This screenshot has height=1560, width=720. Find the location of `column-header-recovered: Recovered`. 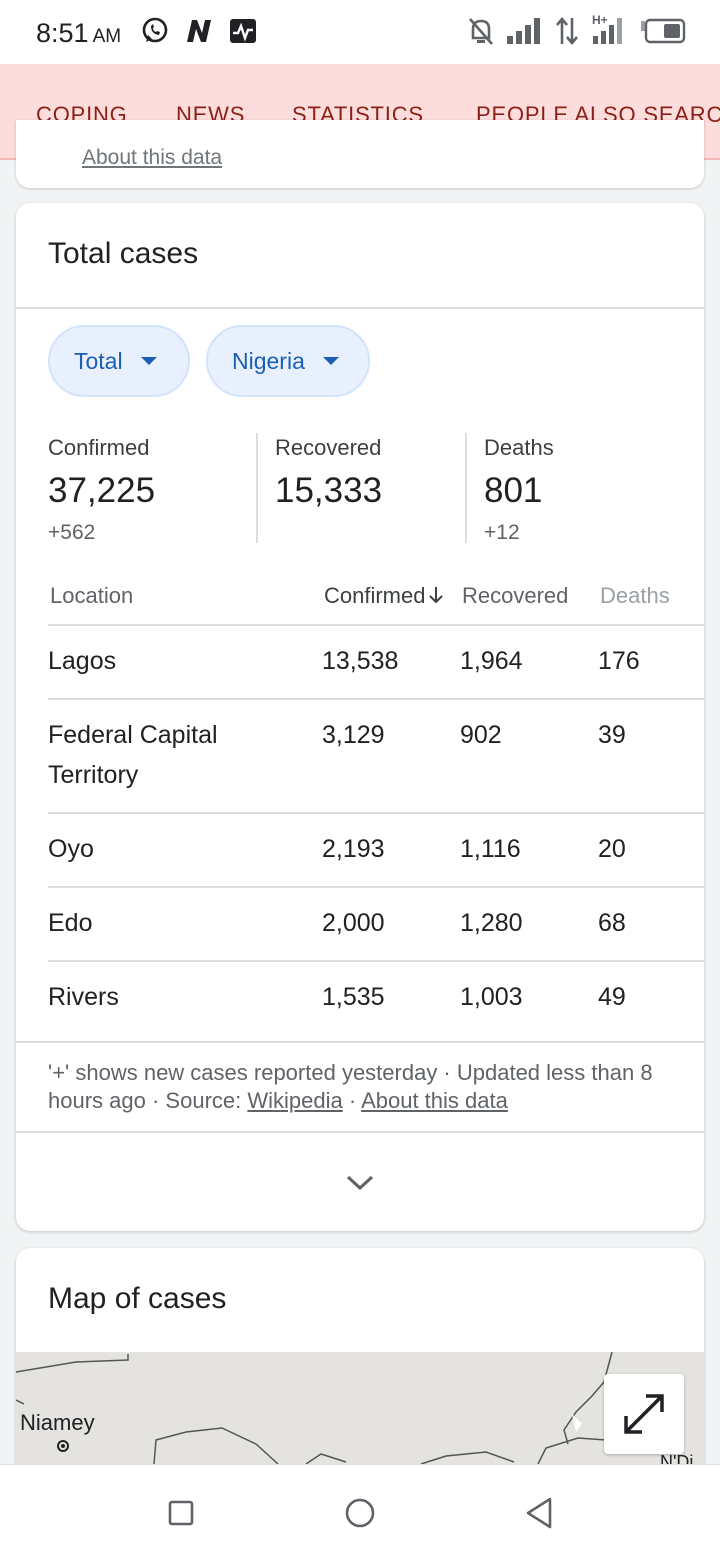

column-header-recovered: Recovered is located at coordinates (515, 595).